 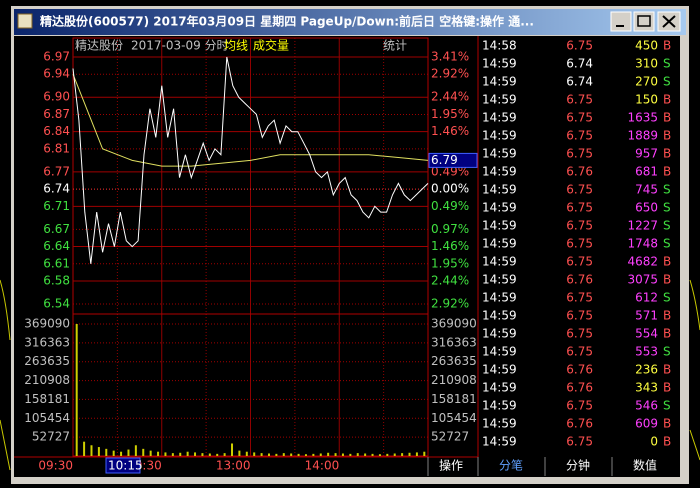 What do you see at coordinates (621, 21) in the screenshot?
I see `minimize-button` at bounding box center [621, 21].